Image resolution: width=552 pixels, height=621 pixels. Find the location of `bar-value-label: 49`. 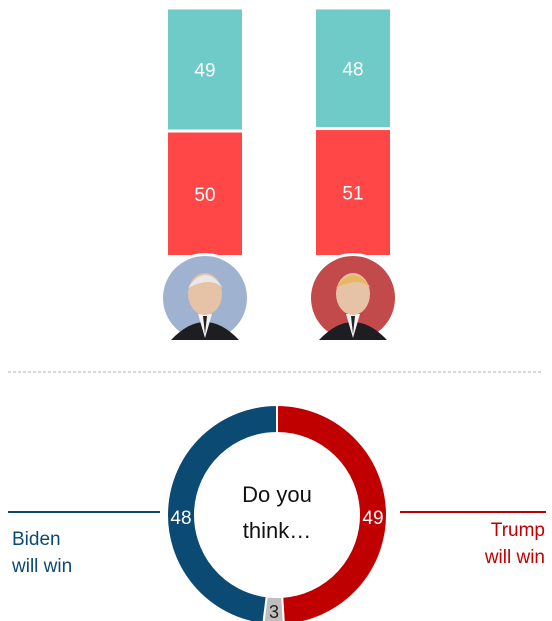

bar-value-label: 49 is located at coordinates (204, 70).